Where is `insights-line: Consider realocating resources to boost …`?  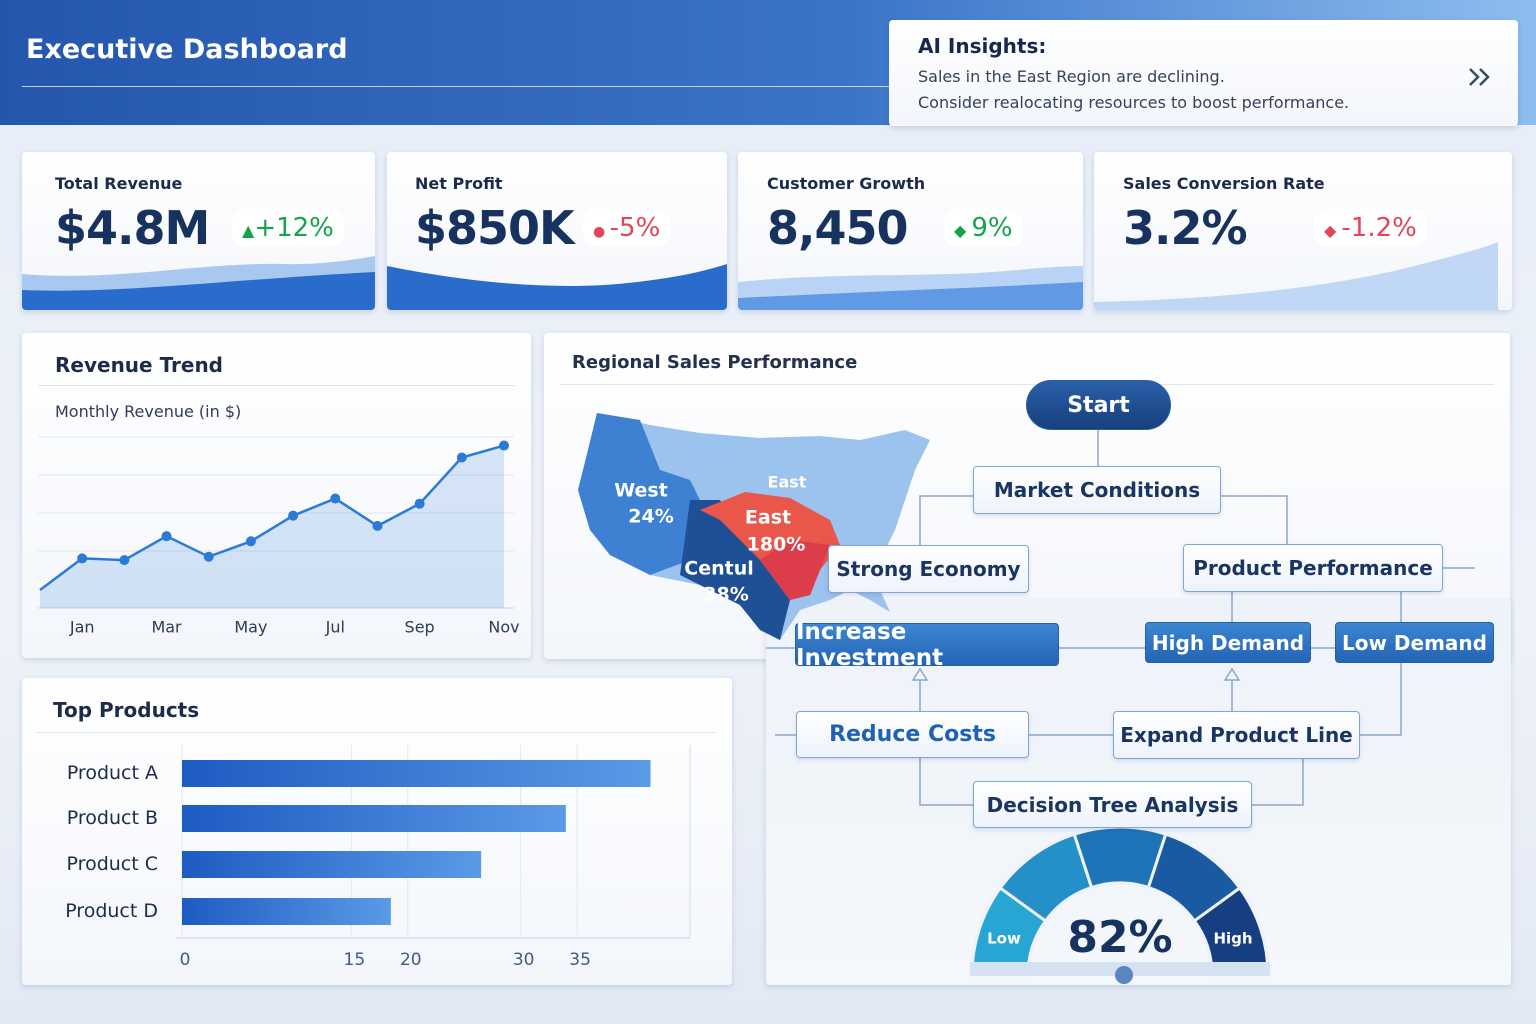
insights-line: Consider realocating resources to boost … is located at coordinates (1134, 102).